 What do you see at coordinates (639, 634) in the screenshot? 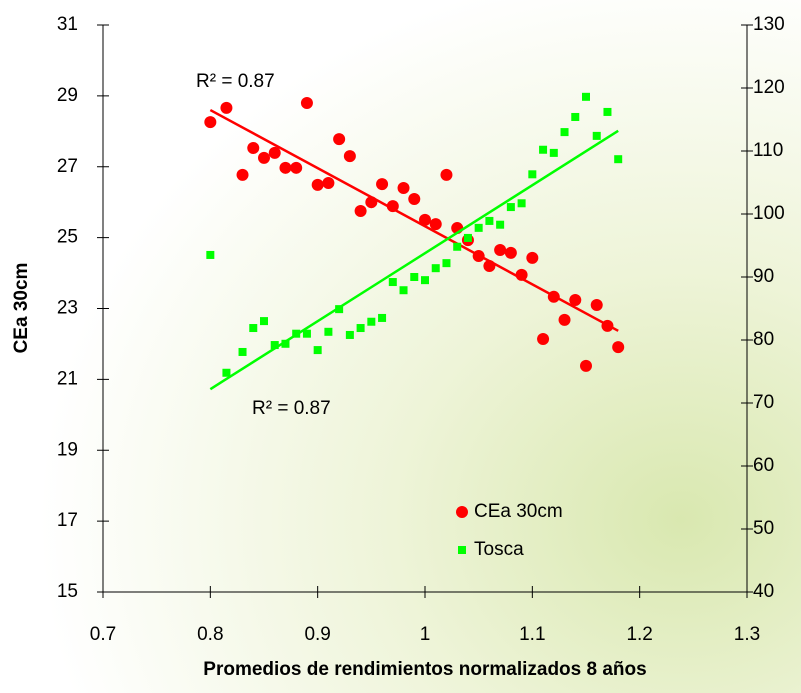
I see `x-tick-label: 1.2` at bounding box center [639, 634].